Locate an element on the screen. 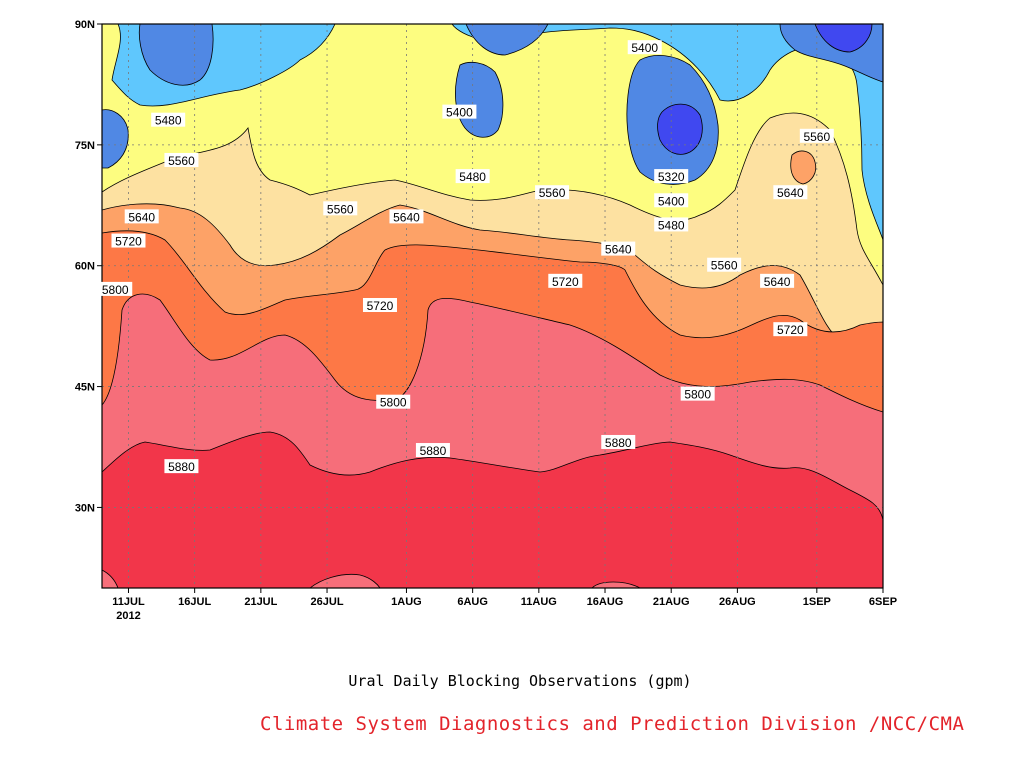 This screenshot has height=768, width=1024. x-tick-label: 6AUG is located at coordinates (472, 602).